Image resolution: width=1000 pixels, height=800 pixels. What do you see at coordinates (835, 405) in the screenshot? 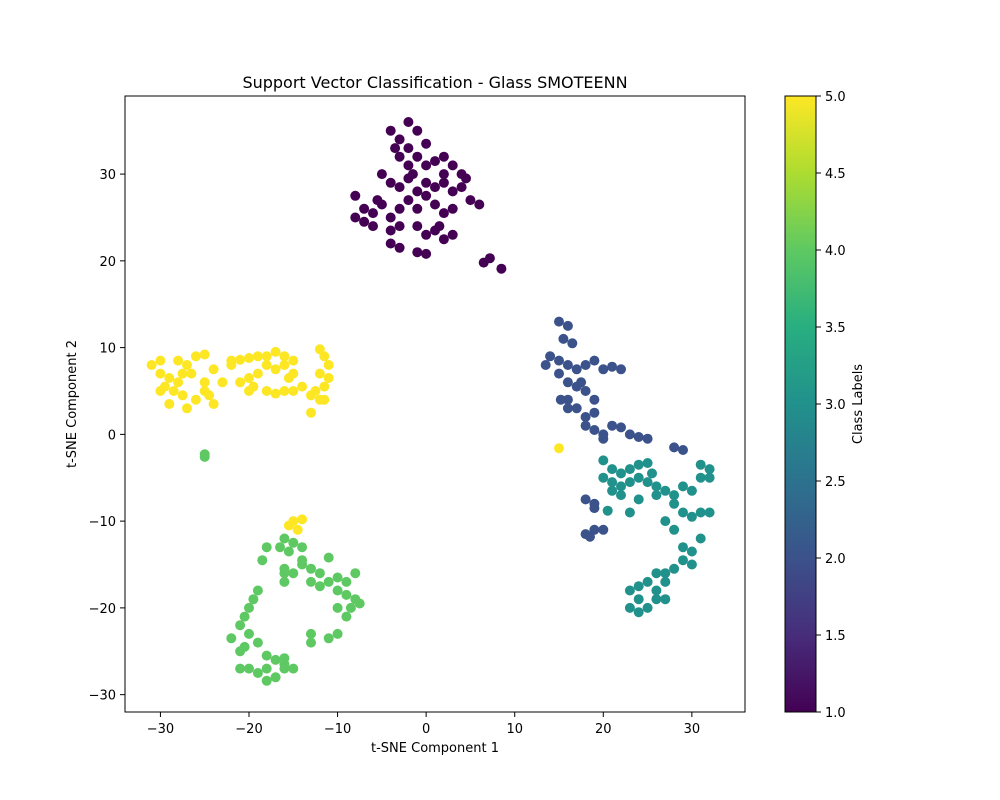
I see `colorbar-tick-label: 3.0` at bounding box center [835, 405].